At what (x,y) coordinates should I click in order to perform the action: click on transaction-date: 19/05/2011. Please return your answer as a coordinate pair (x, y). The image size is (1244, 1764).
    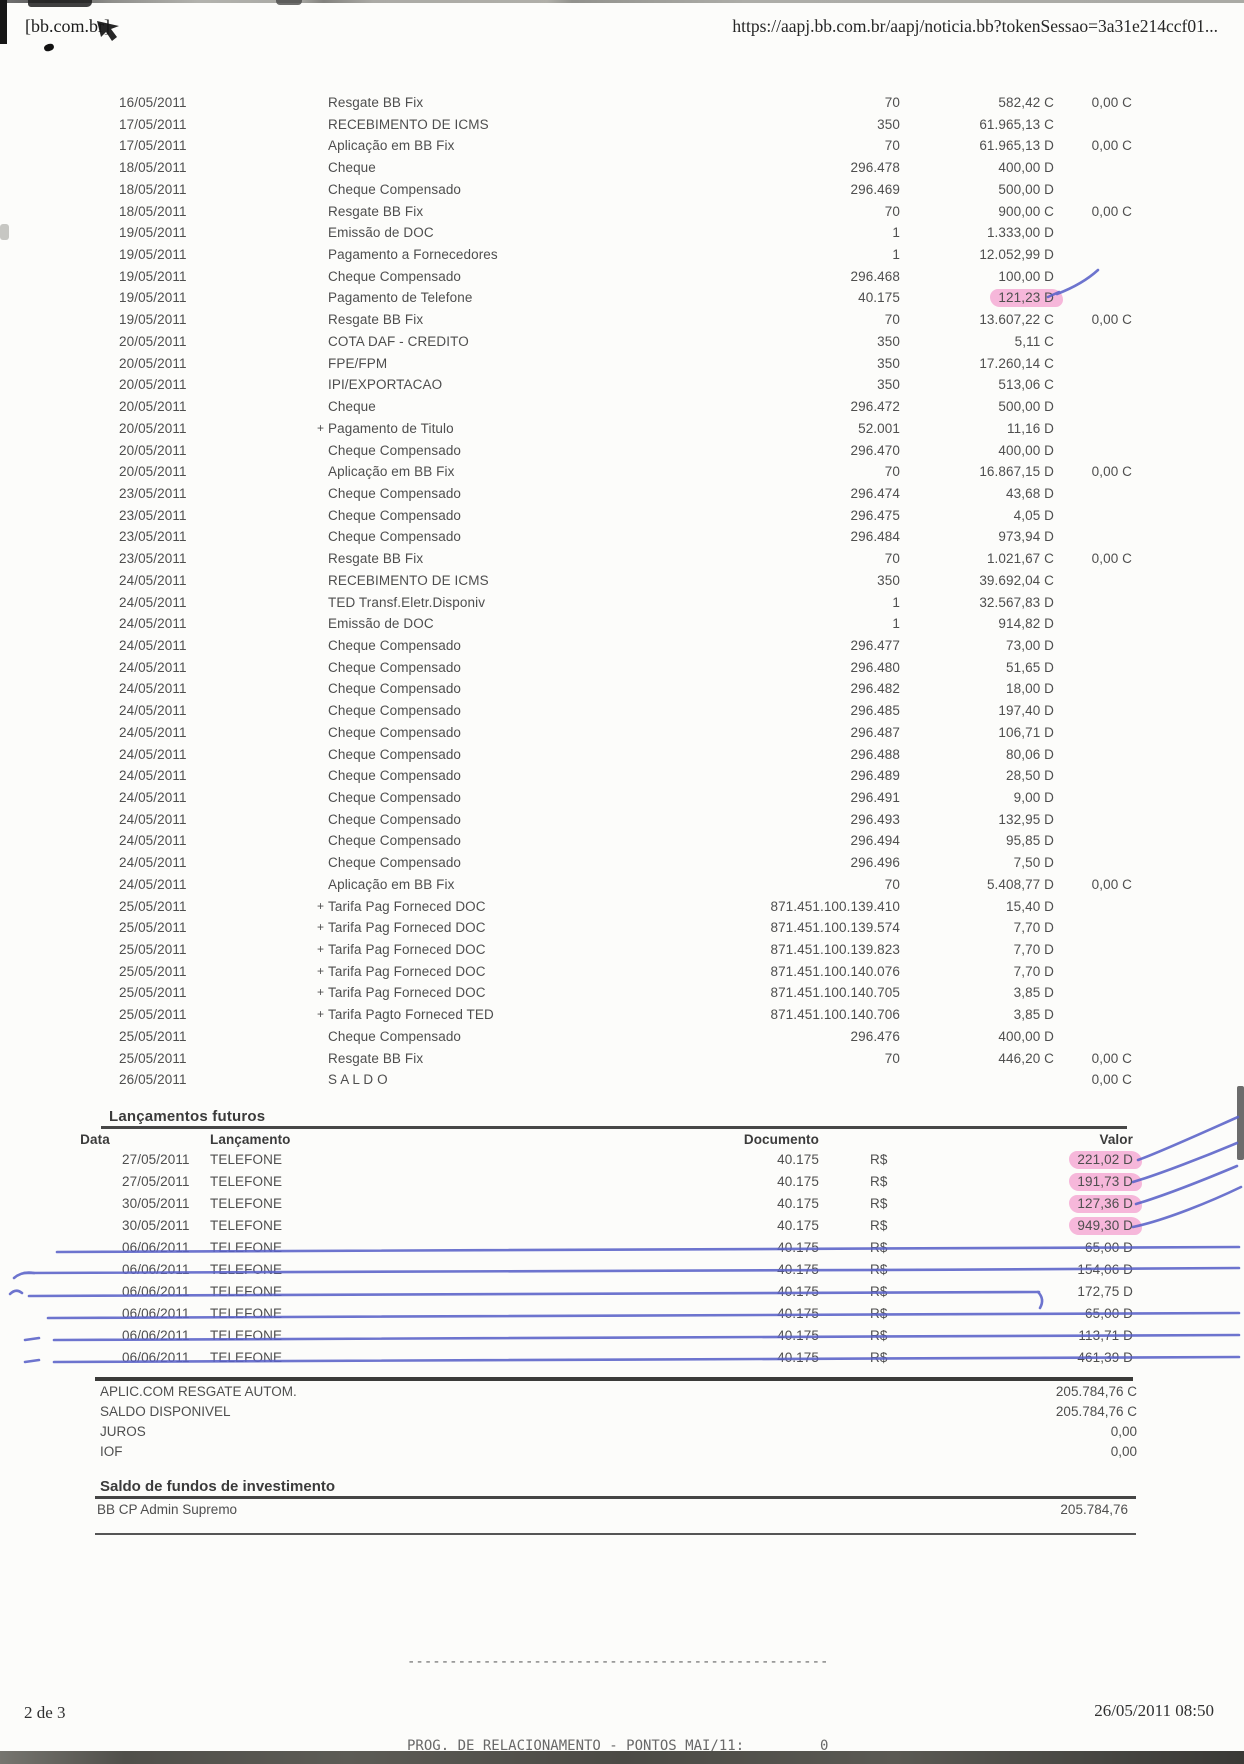
    Looking at the image, I should click on (153, 298).